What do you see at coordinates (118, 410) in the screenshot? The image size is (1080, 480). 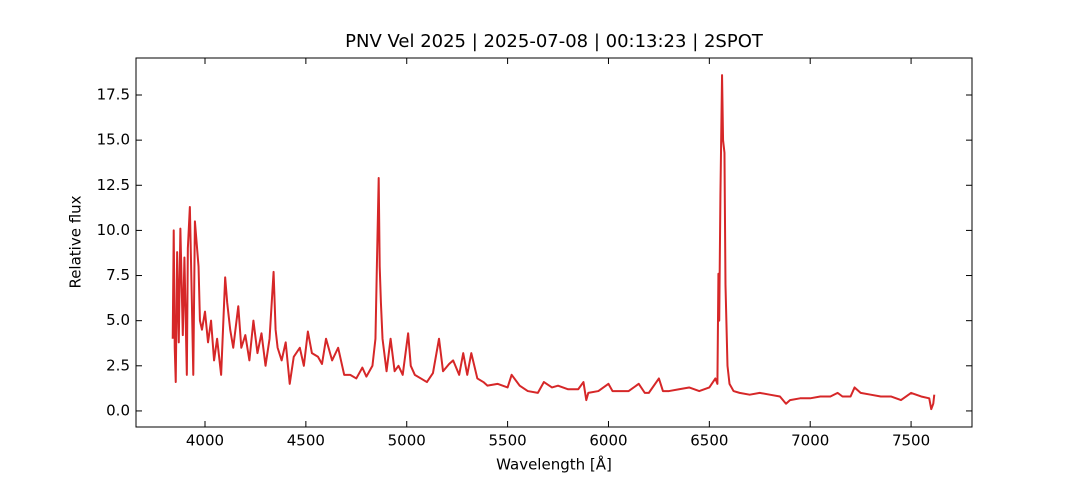 I see `y-tick-label: 0.0` at bounding box center [118, 410].